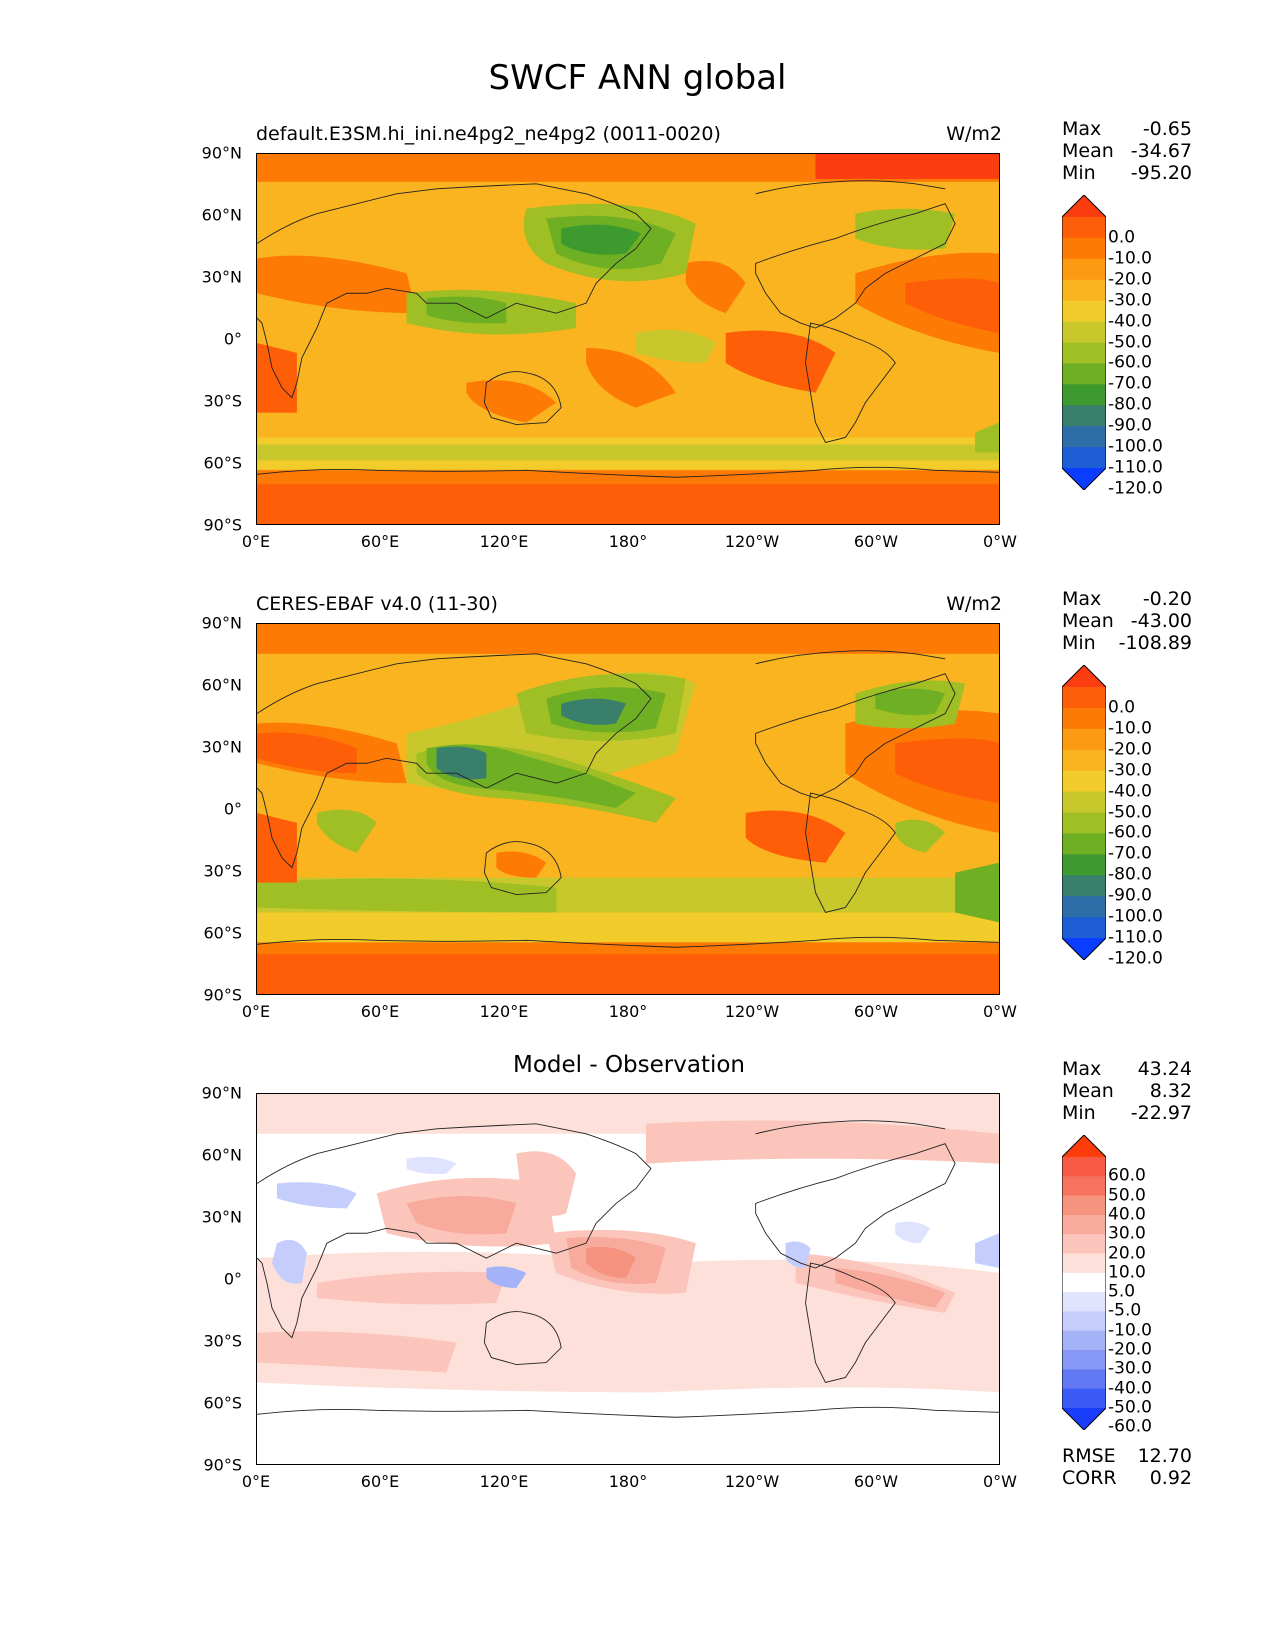 This screenshot has height=1650, width=1275. Describe the element at coordinates (628, 339) in the screenshot. I see `map-model` at that location.